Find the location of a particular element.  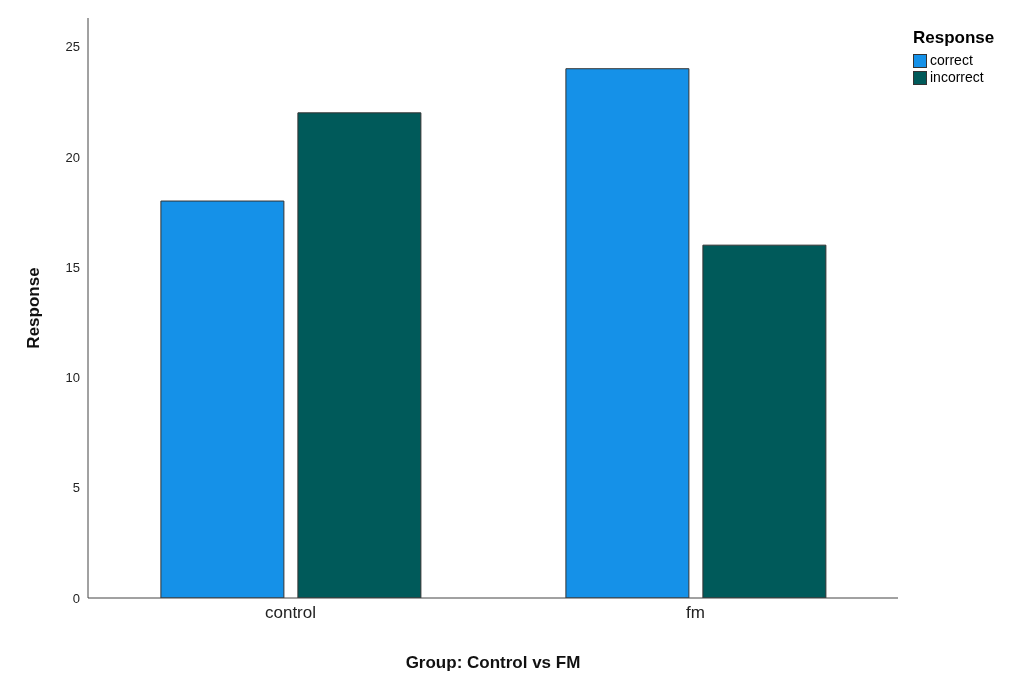

x-tick-label: control is located at coordinates (290, 613).